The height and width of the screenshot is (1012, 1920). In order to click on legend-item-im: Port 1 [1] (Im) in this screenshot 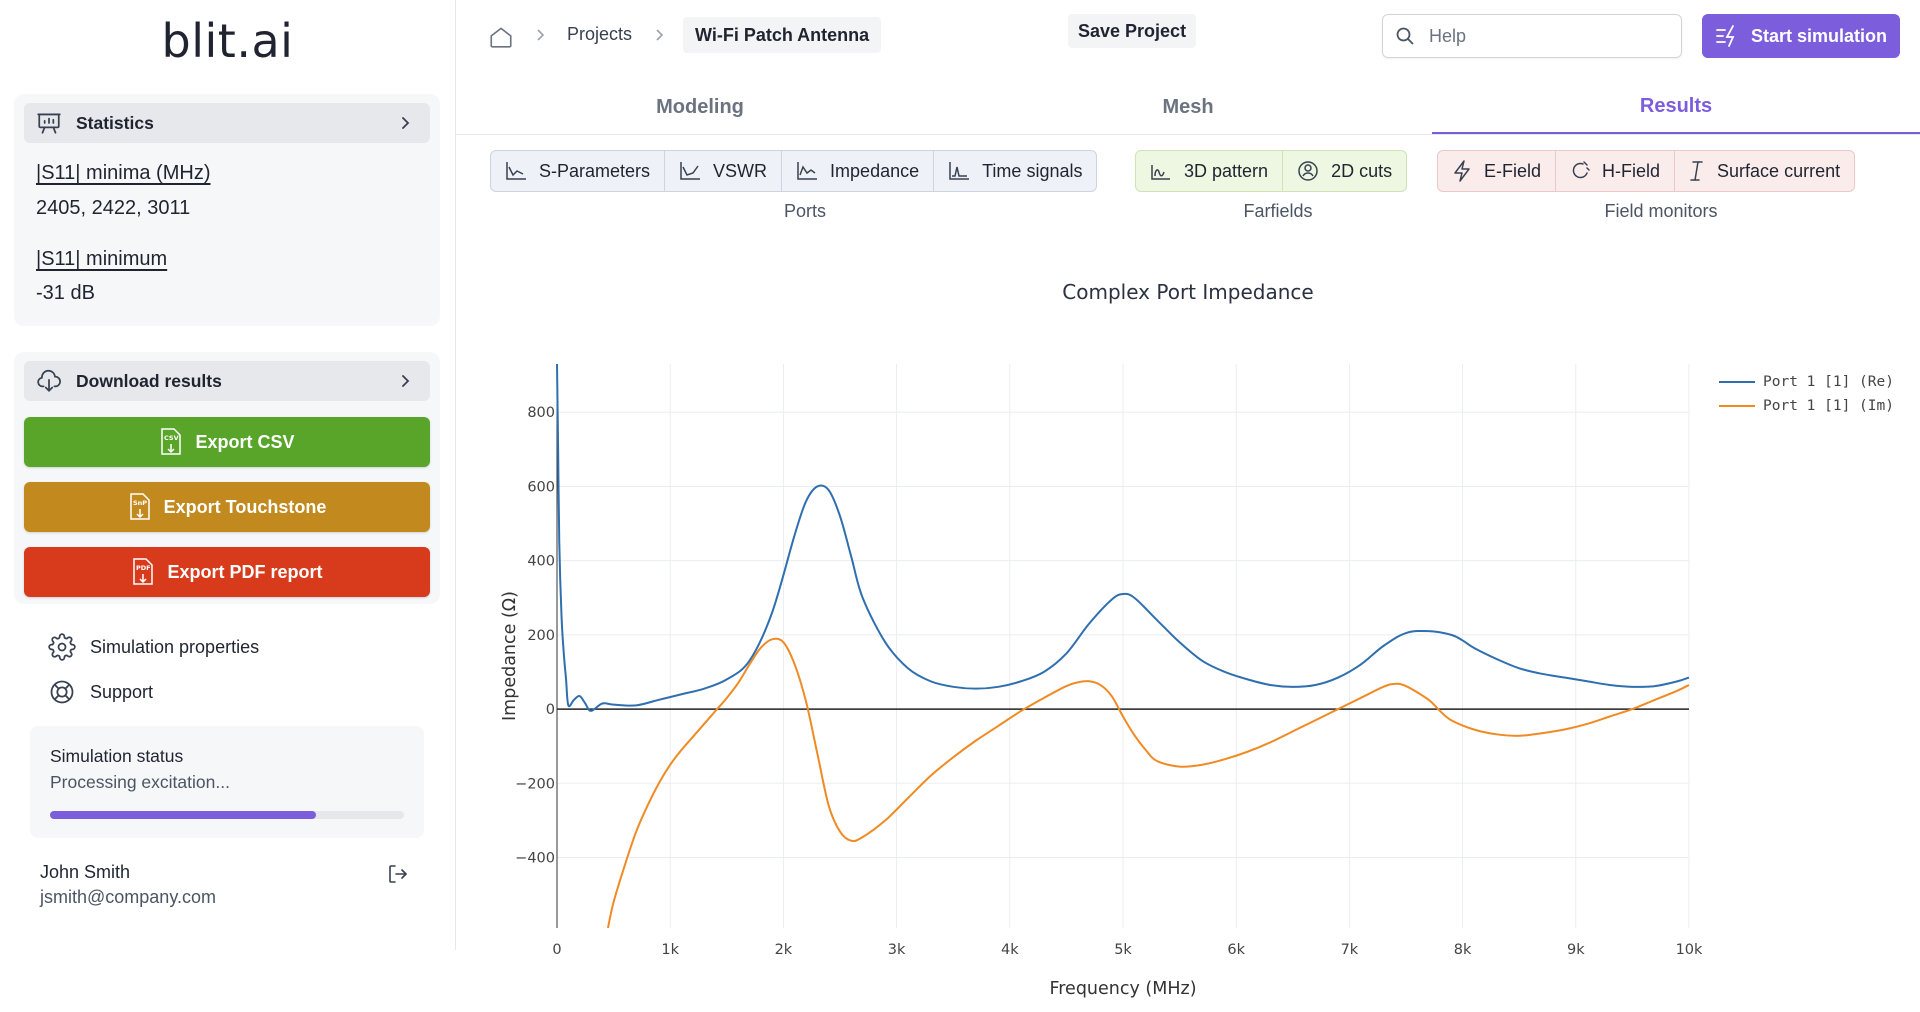, I will do `click(1806, 406)`.